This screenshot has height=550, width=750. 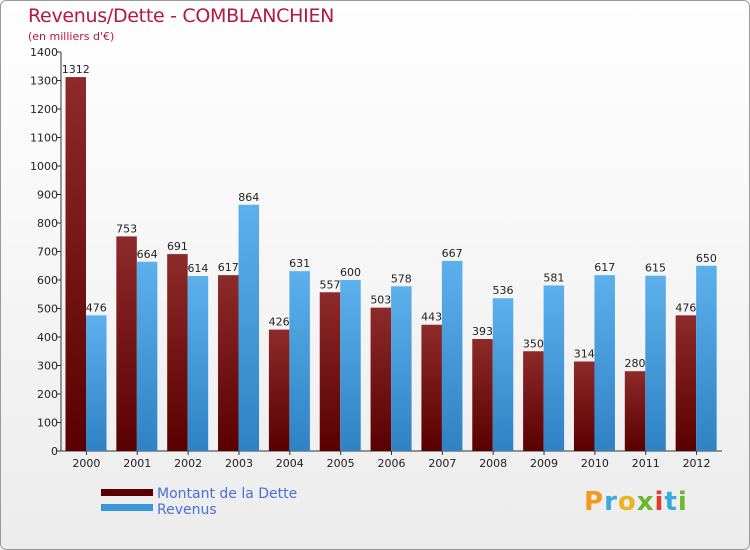 What do you see at coordinates (646, 463) in the screenshot?
I see `x-tick-label: 2011` at bounding box center [646, 463].